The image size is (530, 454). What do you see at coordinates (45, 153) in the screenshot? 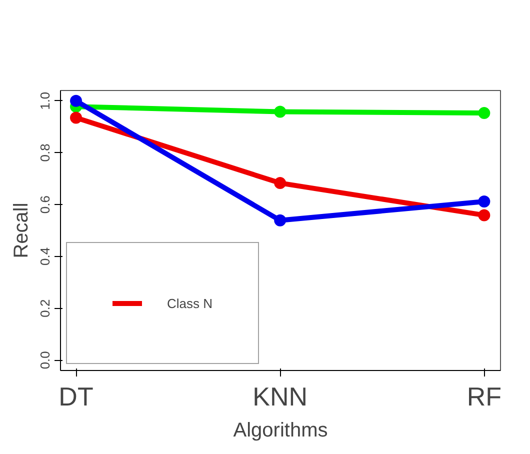
I see `y-tick-label: 0.8` at bounding box center [45, 153].